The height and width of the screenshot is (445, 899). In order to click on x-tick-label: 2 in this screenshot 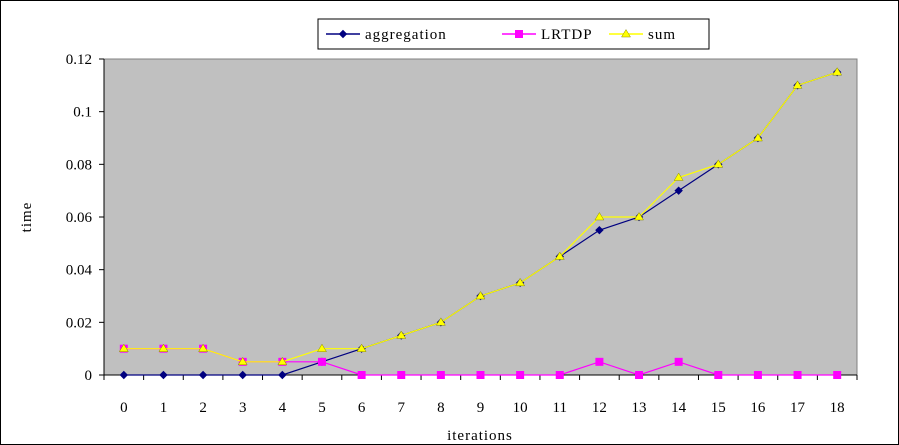, I will do `click(203, 408)`.